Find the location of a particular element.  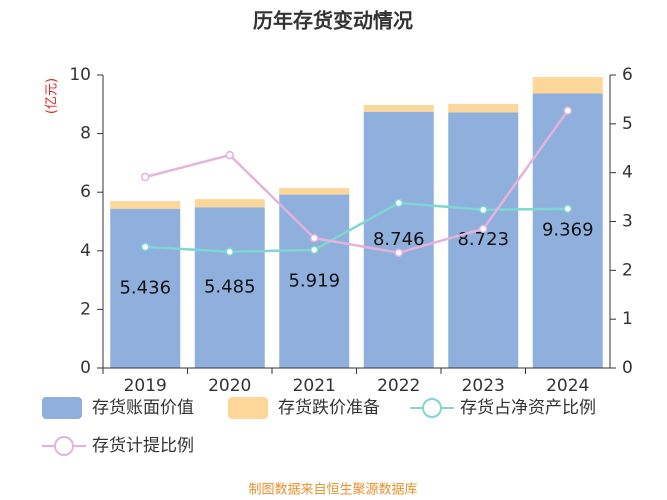

y-tick-label: 10 is located at coordinates (80, 75).